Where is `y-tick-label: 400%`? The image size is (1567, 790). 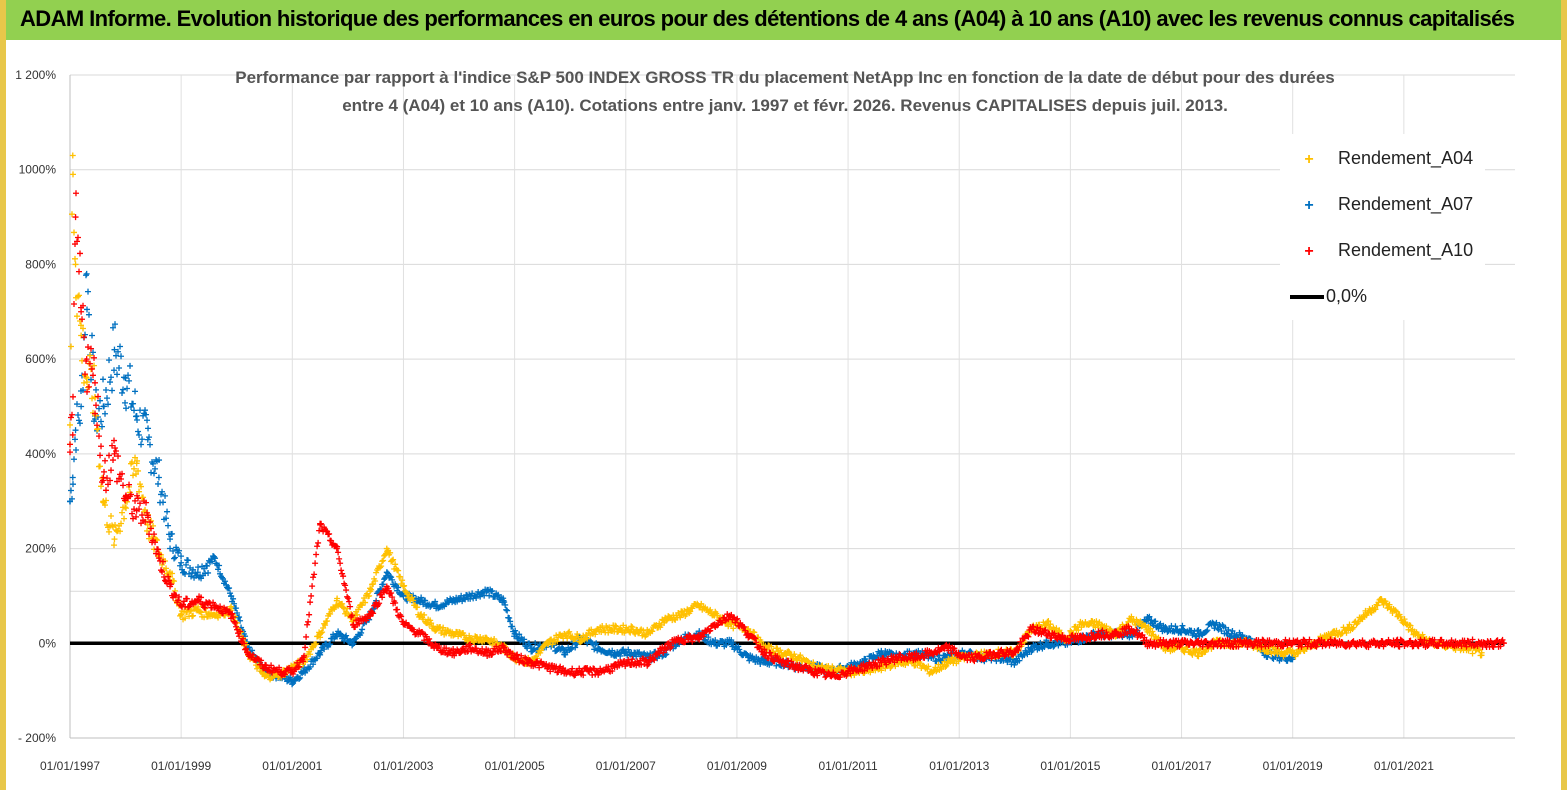
y-tick-label: 400% is located at coordinates (40, 454).